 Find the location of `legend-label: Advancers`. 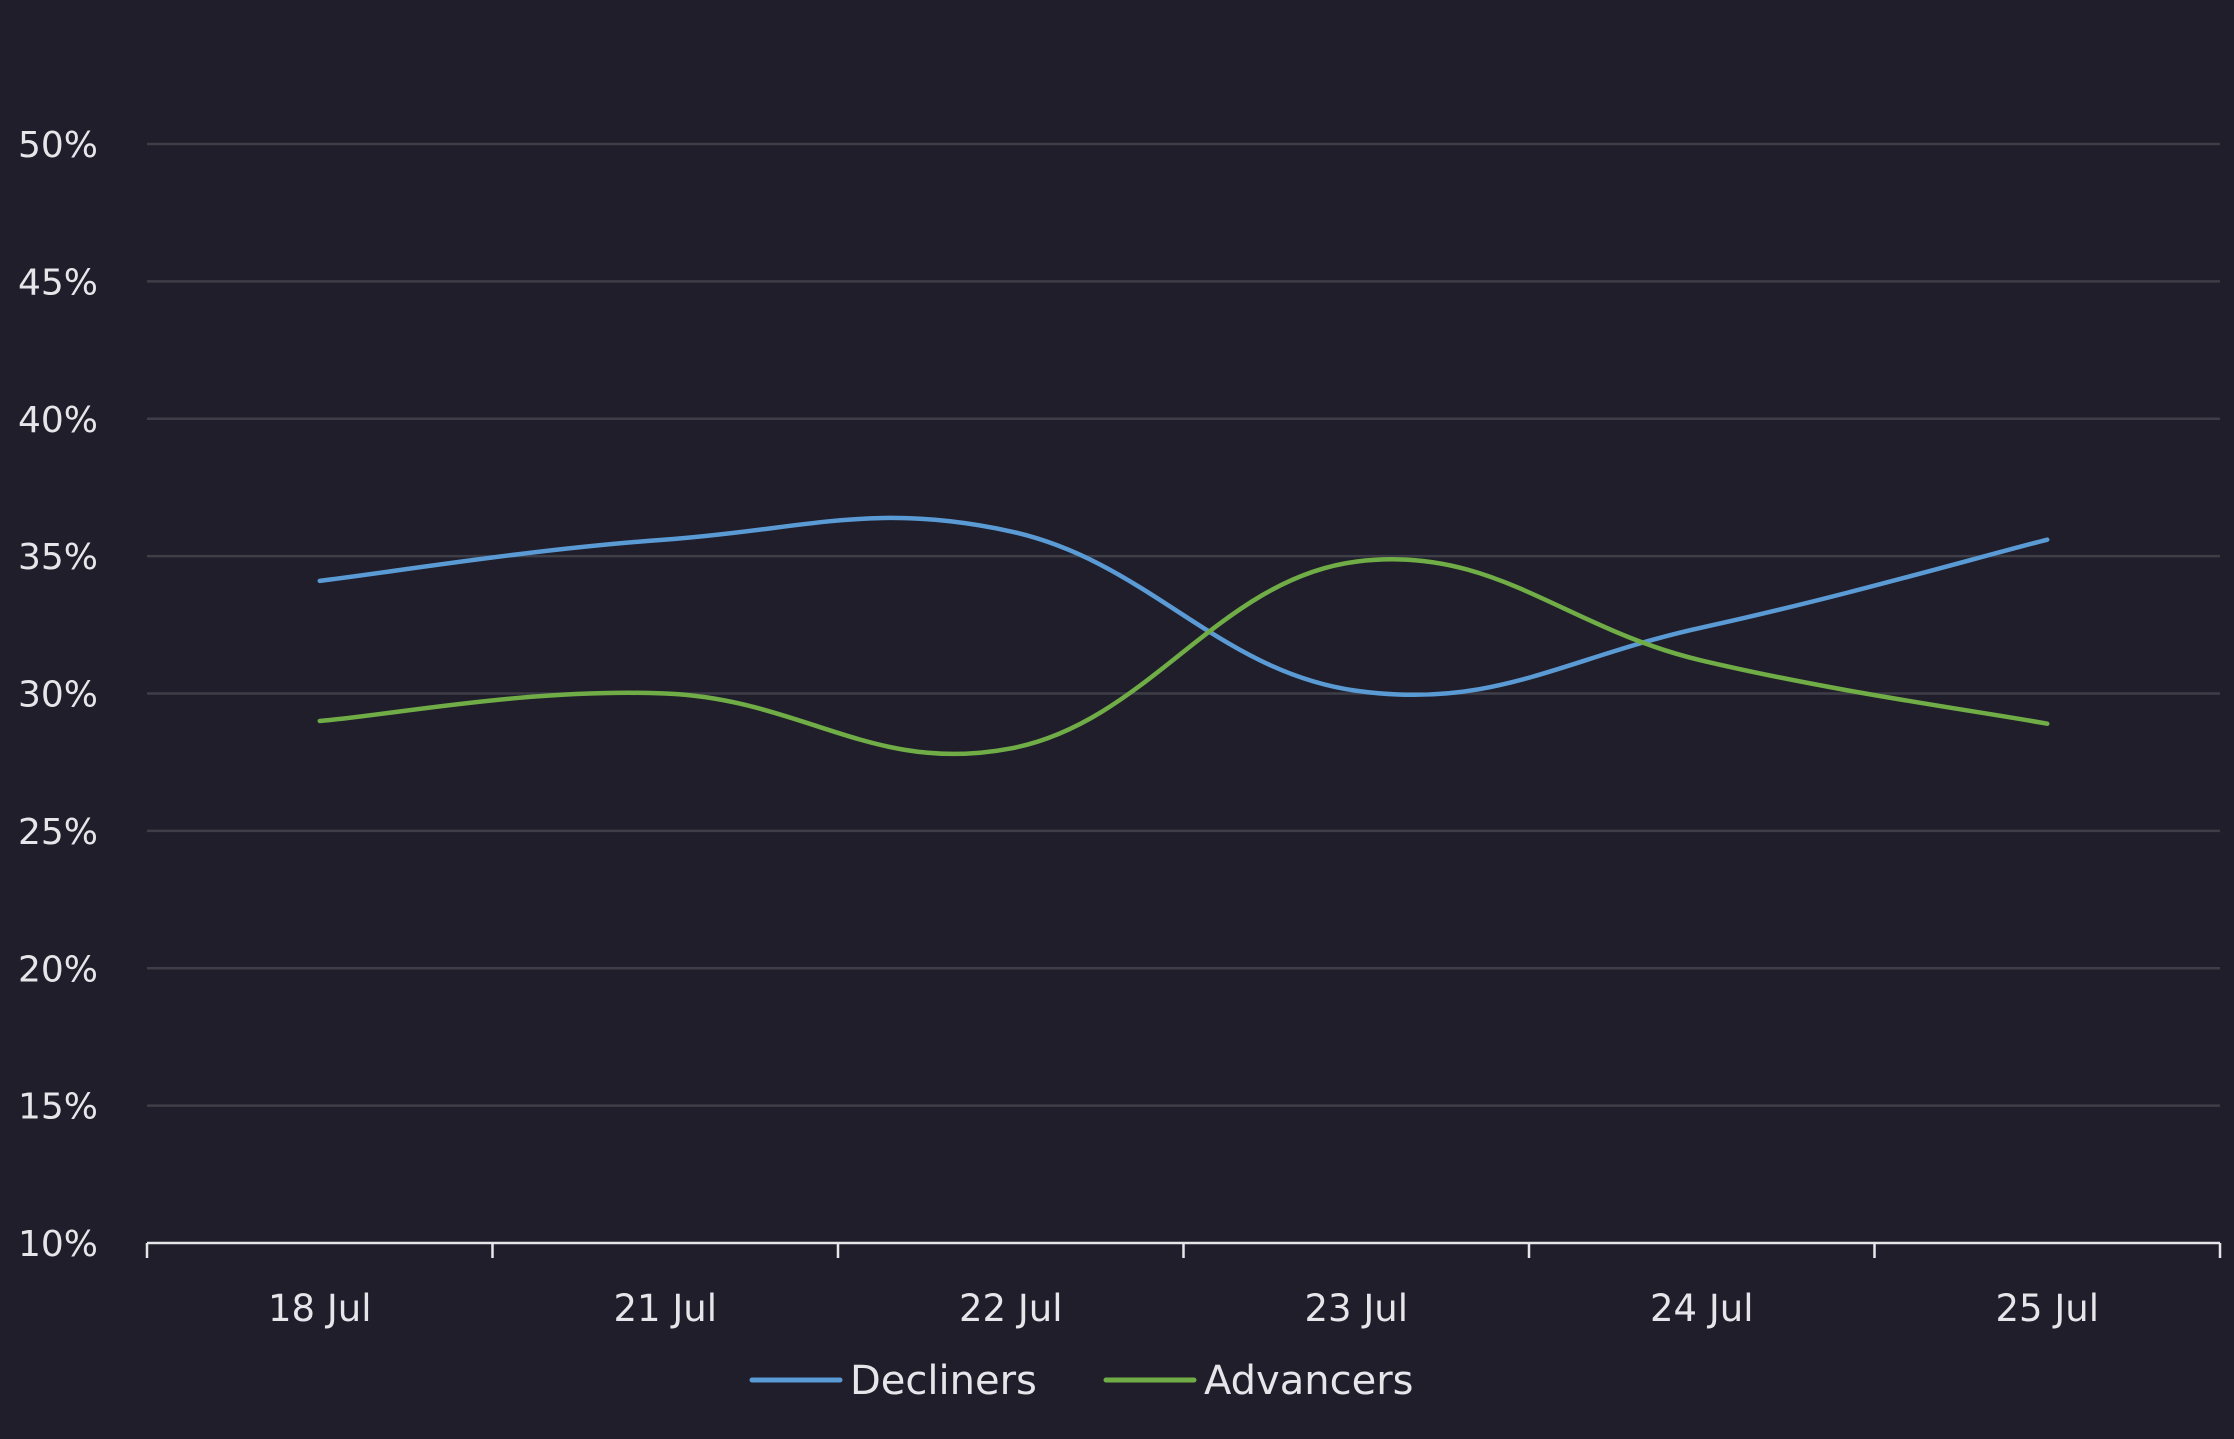

legend-label: Advancers is located at coordinates (1308, 1381).